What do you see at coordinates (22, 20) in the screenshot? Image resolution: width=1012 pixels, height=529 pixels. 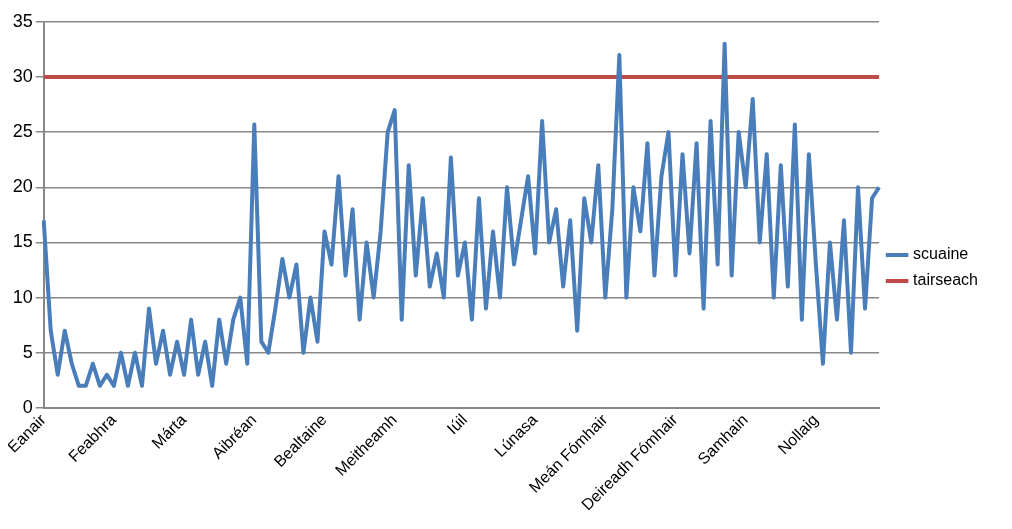 I see `y-tick-label: 35` at bounding box center [22, 20].